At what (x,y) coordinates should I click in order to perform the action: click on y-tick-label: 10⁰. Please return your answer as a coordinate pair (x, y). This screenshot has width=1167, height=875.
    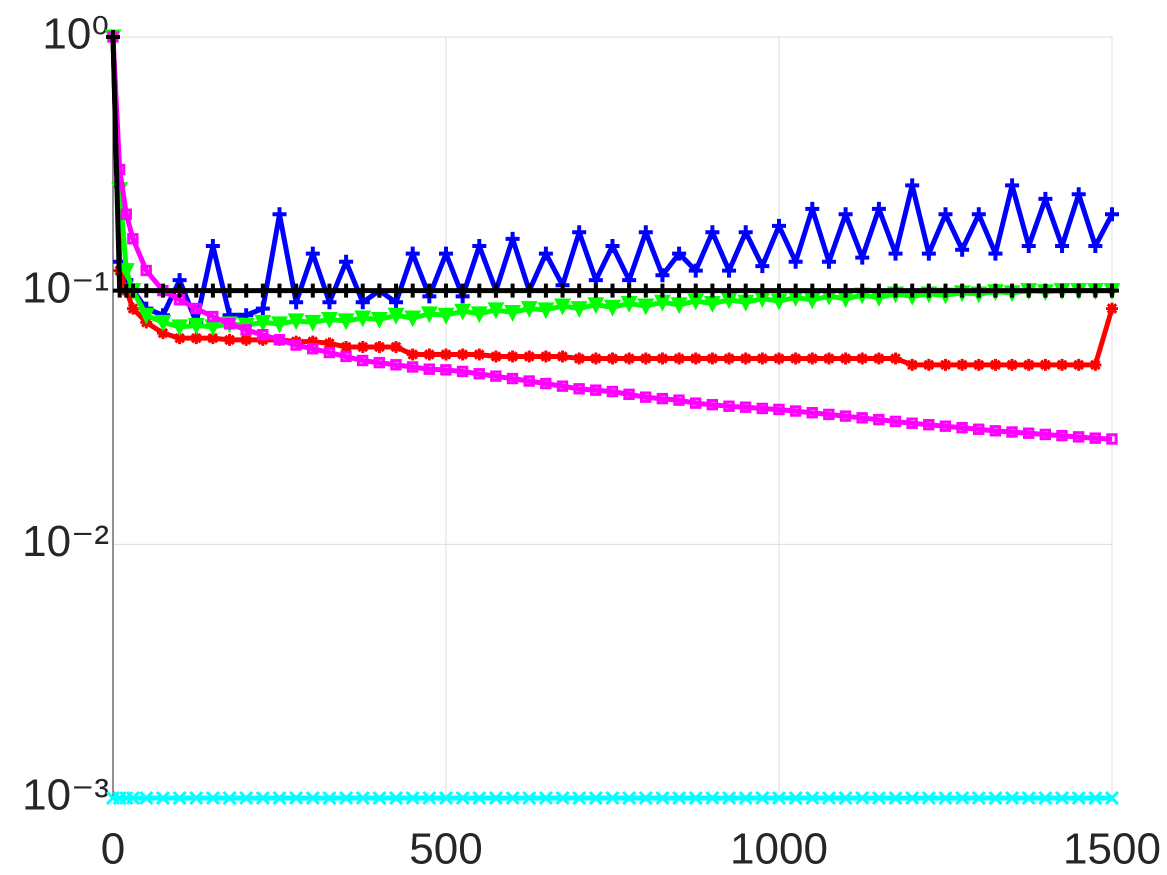
    Looking at the image, I should click on (75, 34).